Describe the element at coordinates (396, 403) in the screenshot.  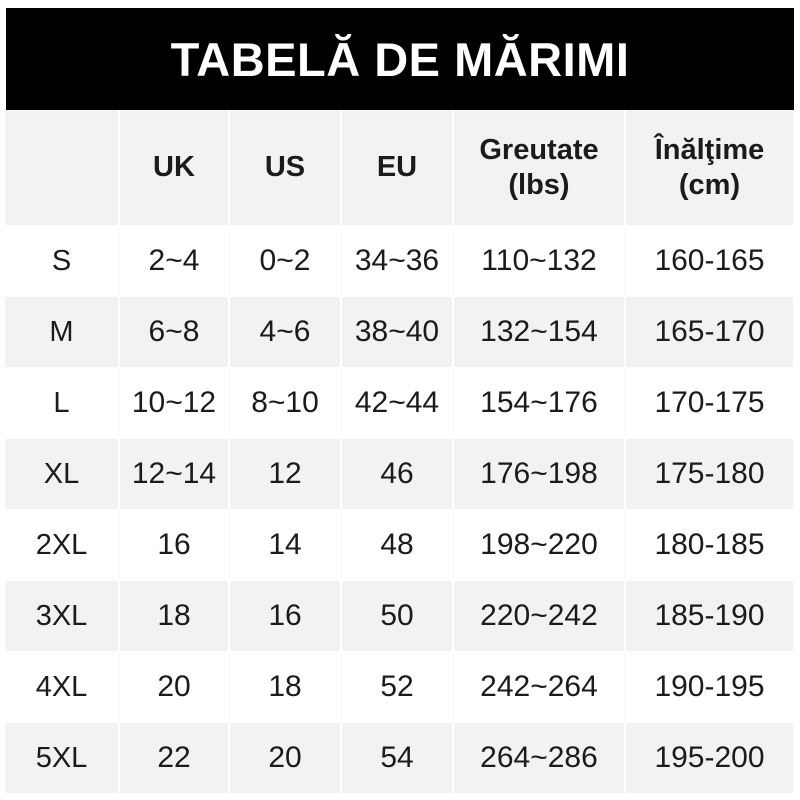
I see `cell-eu: 42~44` at that location.